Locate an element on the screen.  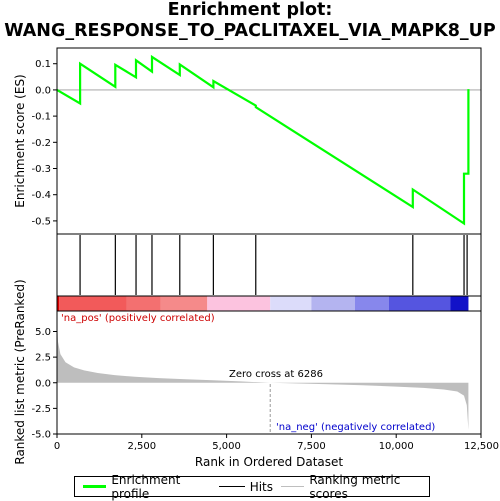
ranking-heatmap-bar is located at coordinates (269, 303).